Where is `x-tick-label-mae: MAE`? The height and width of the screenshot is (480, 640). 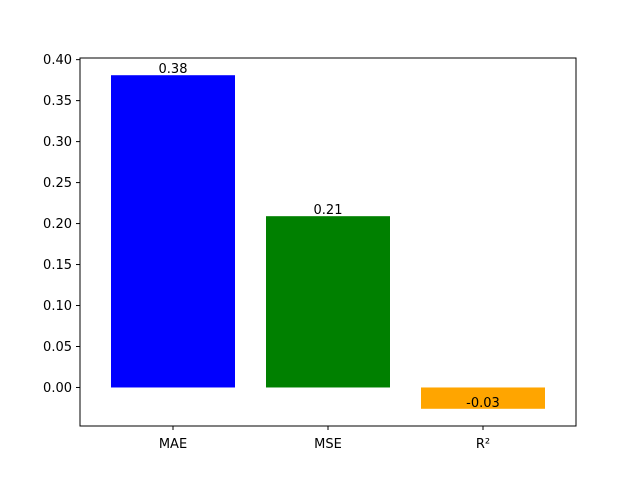
x-tick-label-mae: MAE is located at coordinates (173, 444).